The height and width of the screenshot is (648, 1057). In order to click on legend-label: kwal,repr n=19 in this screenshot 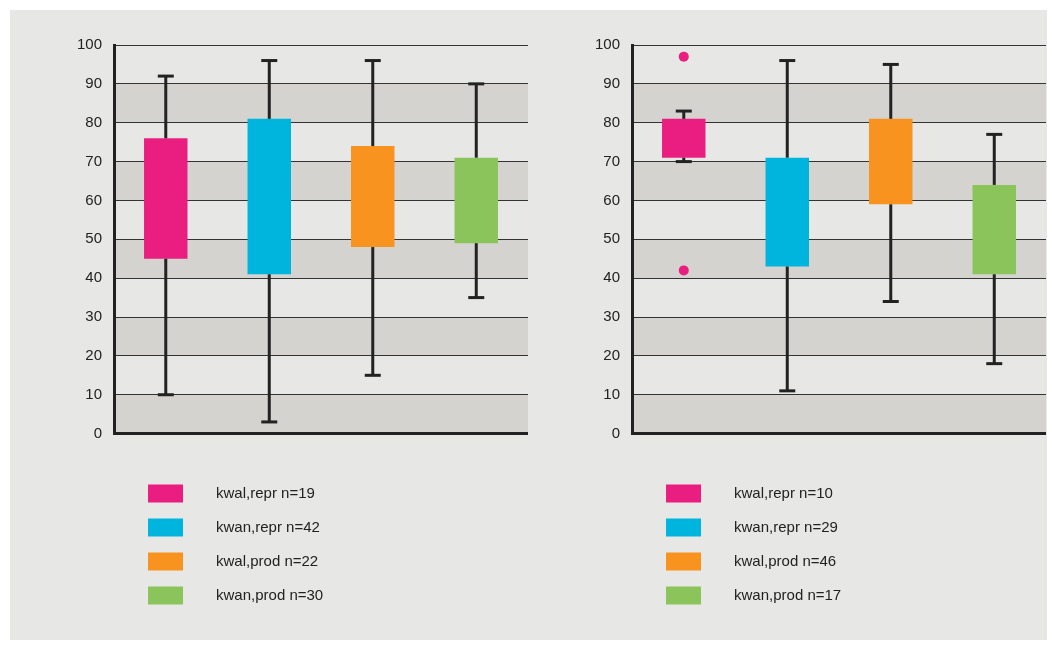, I will do `click(265, 492)`.